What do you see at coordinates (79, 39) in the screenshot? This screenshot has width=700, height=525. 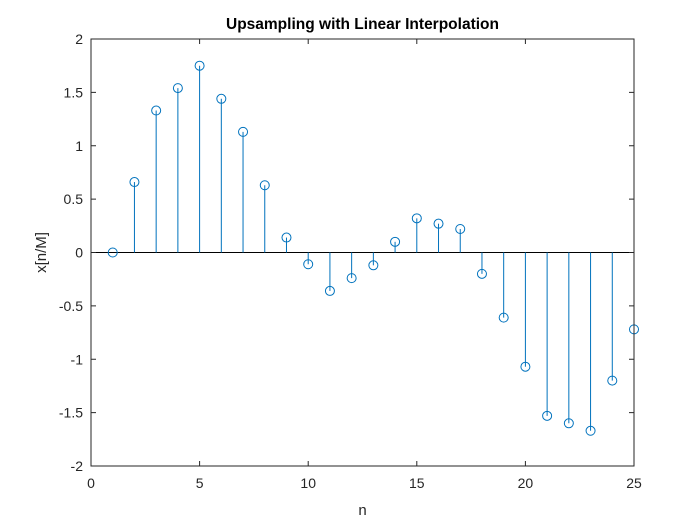 I see `y-tick-label: 2` at bounding box center [79, 39].